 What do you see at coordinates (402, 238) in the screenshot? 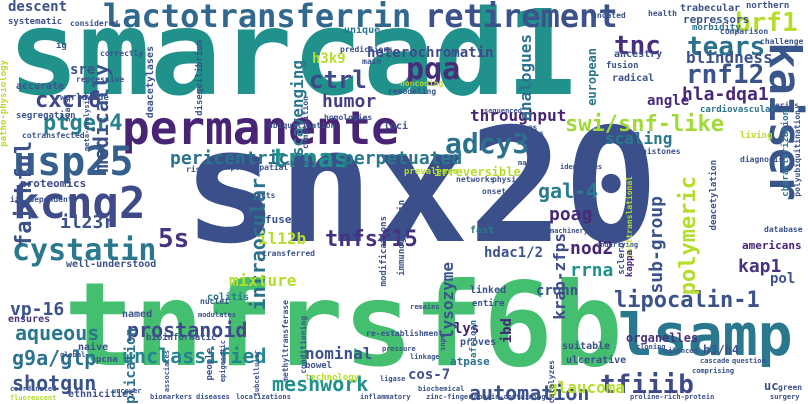
I see `word-immunoglobulin: immunoglobulin` at bounding box center [402, 238].